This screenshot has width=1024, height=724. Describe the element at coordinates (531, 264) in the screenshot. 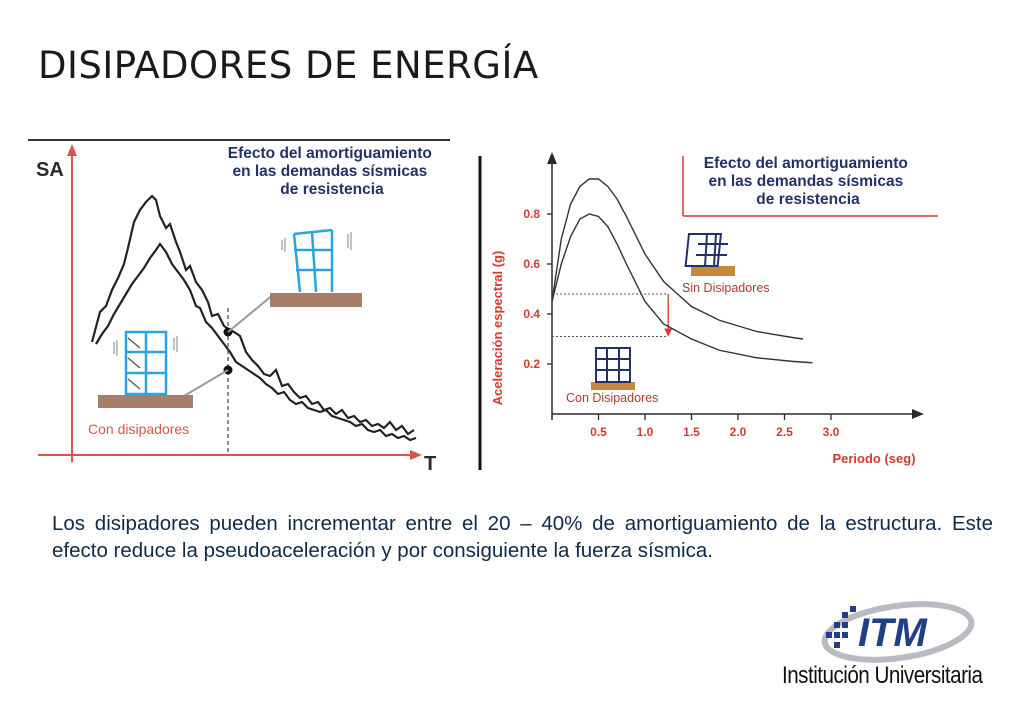

I see `y-tick-label-2: 0.6` at that location.